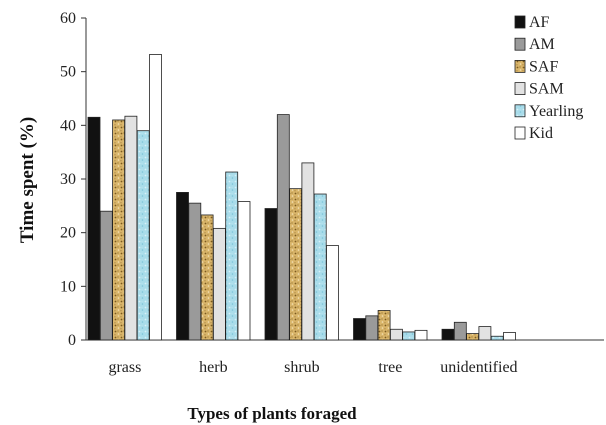  Describe the element at coordinates (543, 66) in the screenshot. I see `legend-label-saf: SAF` at that location.